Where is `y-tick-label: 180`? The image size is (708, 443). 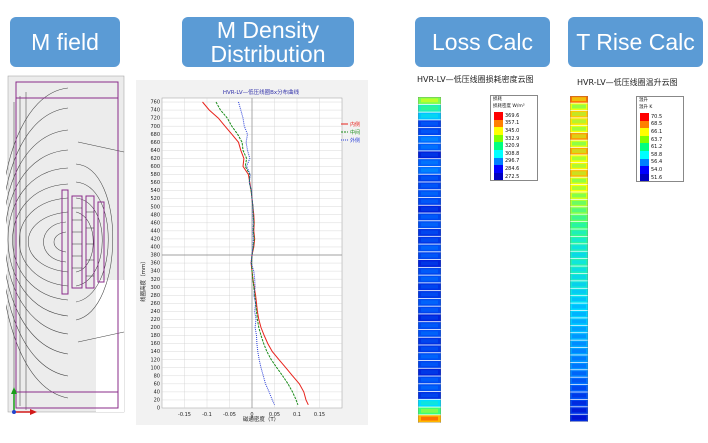
y-tick-label: 180 is located at coordinates (155, 336).